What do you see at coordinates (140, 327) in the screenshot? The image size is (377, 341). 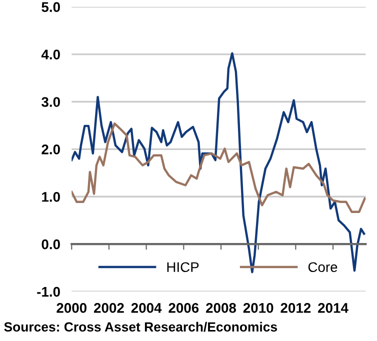 I see `source-note: Sources: Cross Asset Research/Economics` at bounding box center [140, 327].